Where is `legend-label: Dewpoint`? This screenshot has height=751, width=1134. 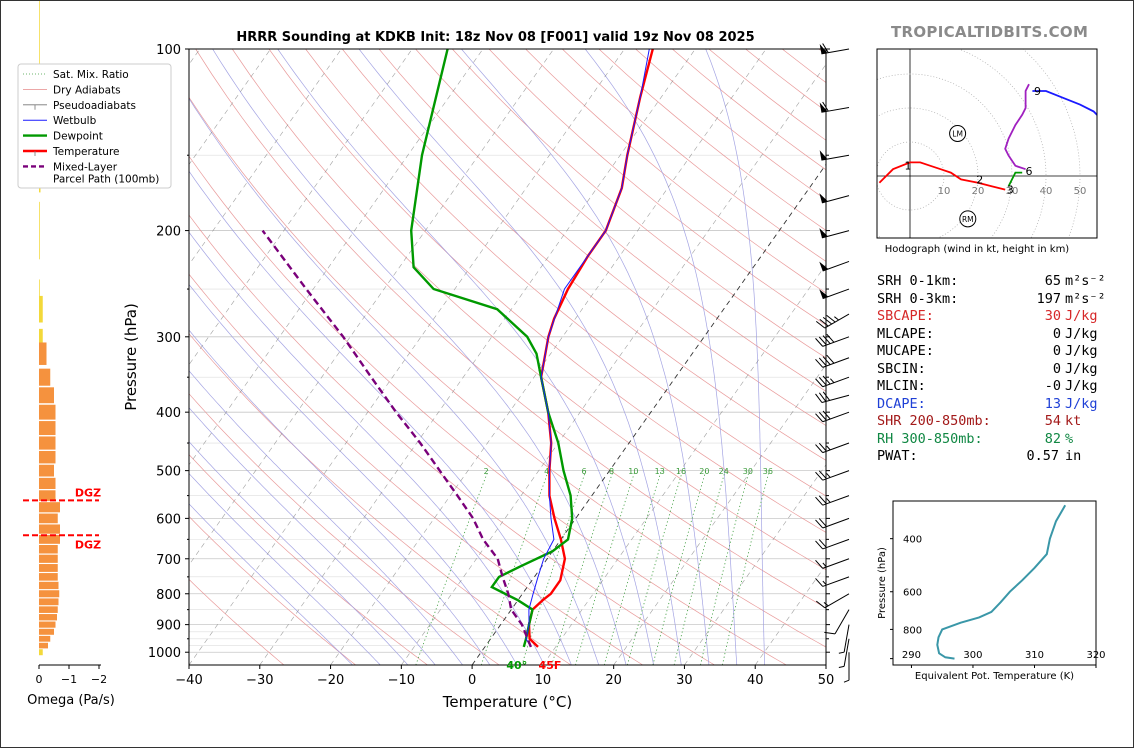 legend-label: Dewpoint is located at coordinates (78, 137).